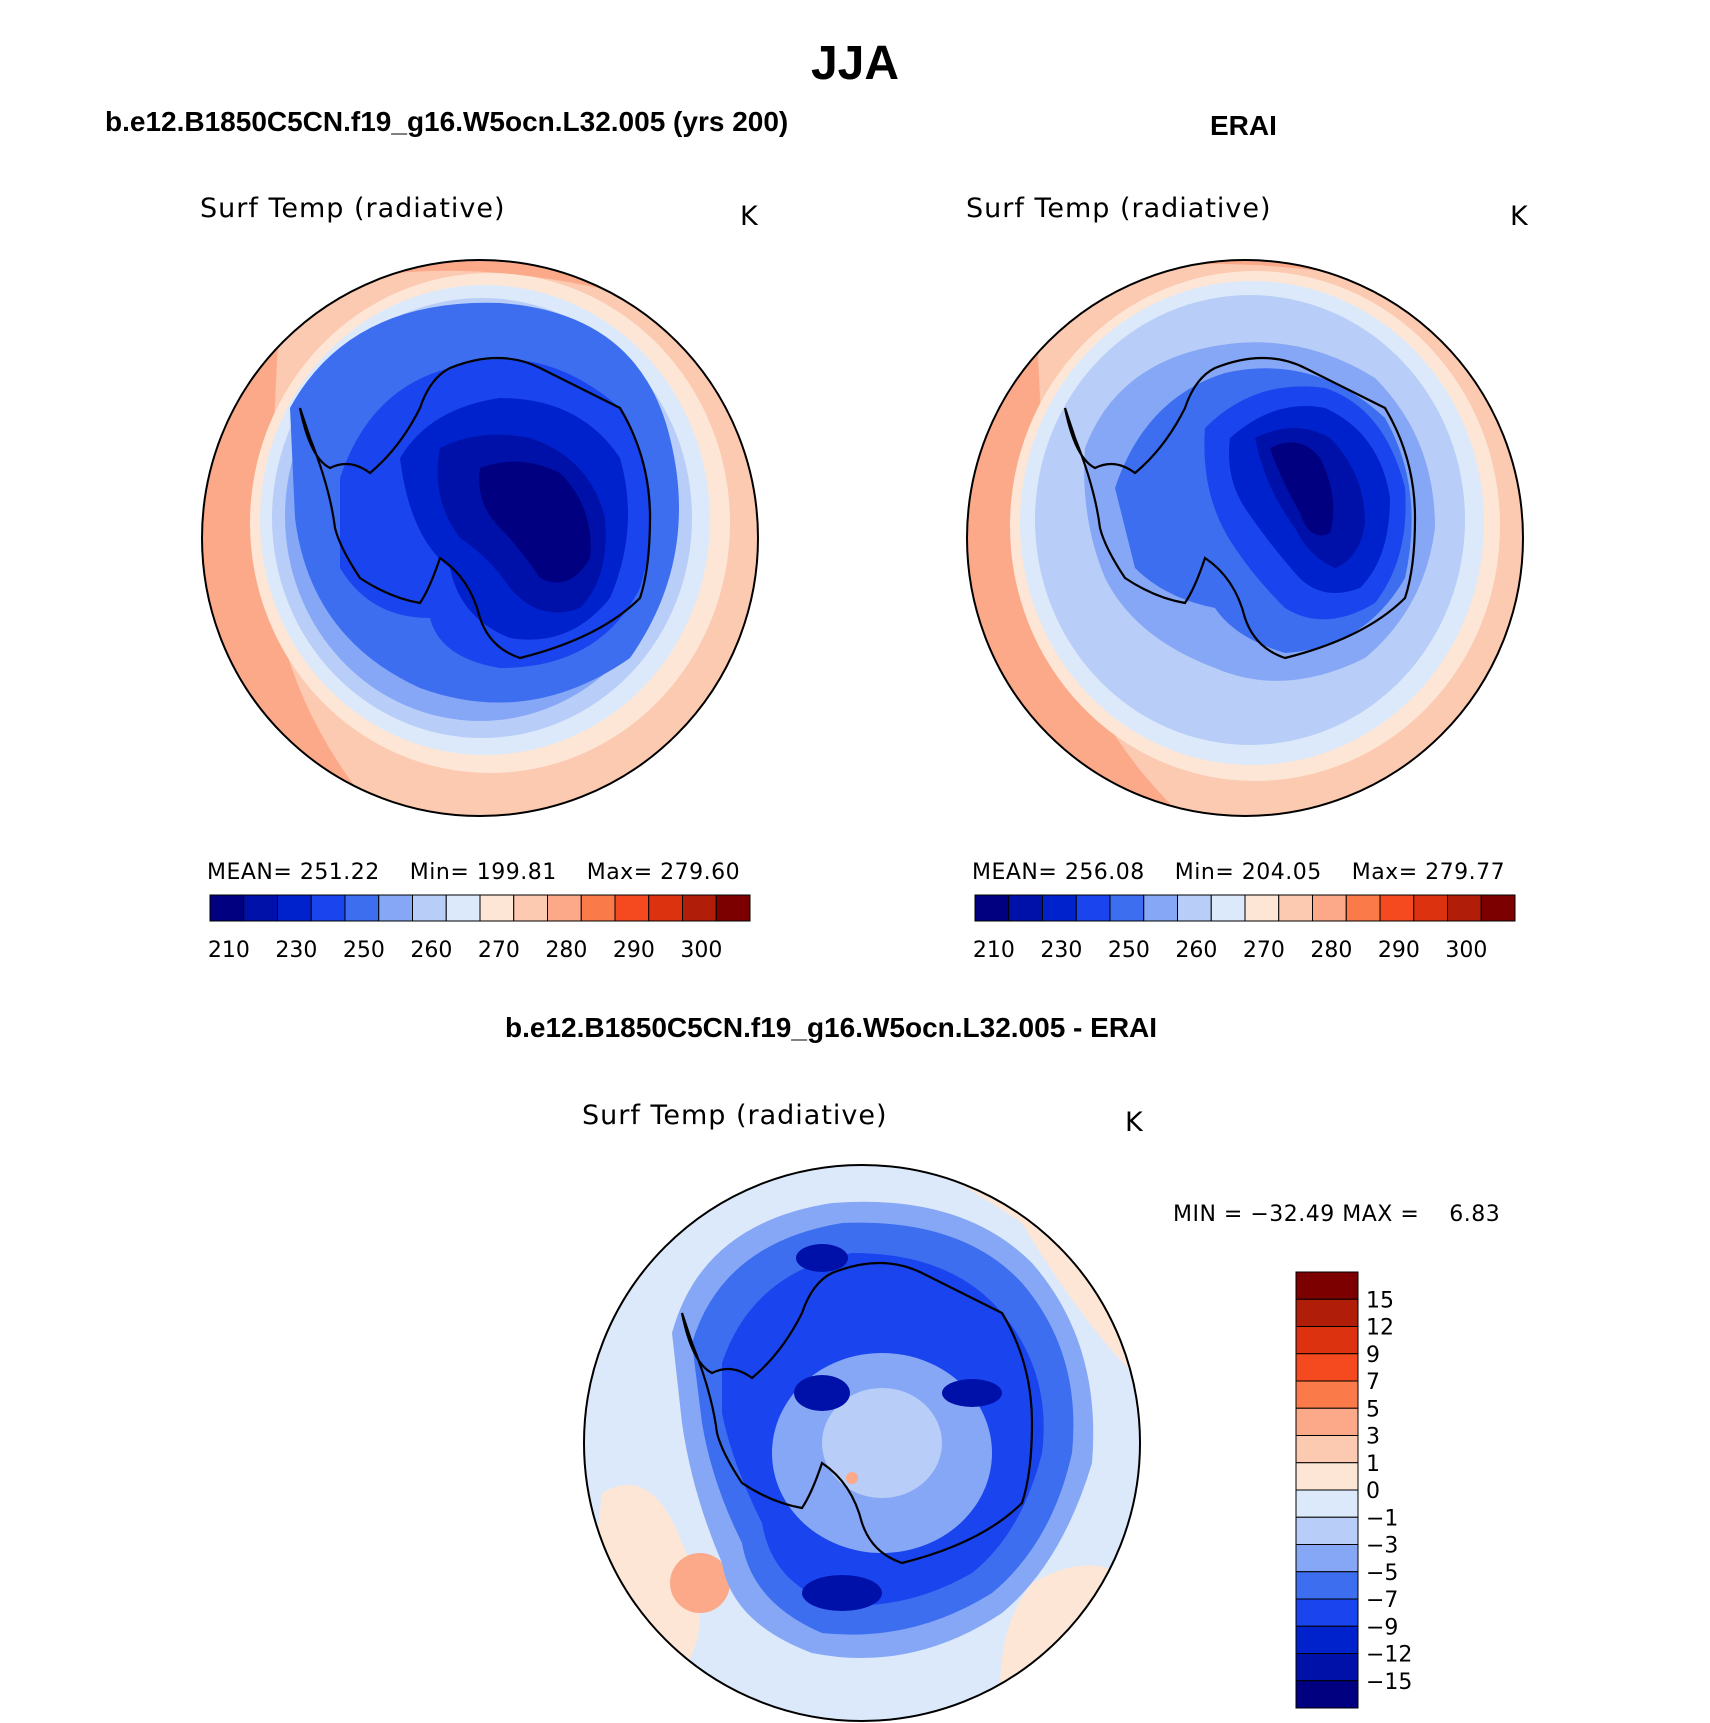  Describe the element at coordinates (822, 1258) in the screenshot. I see `diff-field-minus12-d` at that location.